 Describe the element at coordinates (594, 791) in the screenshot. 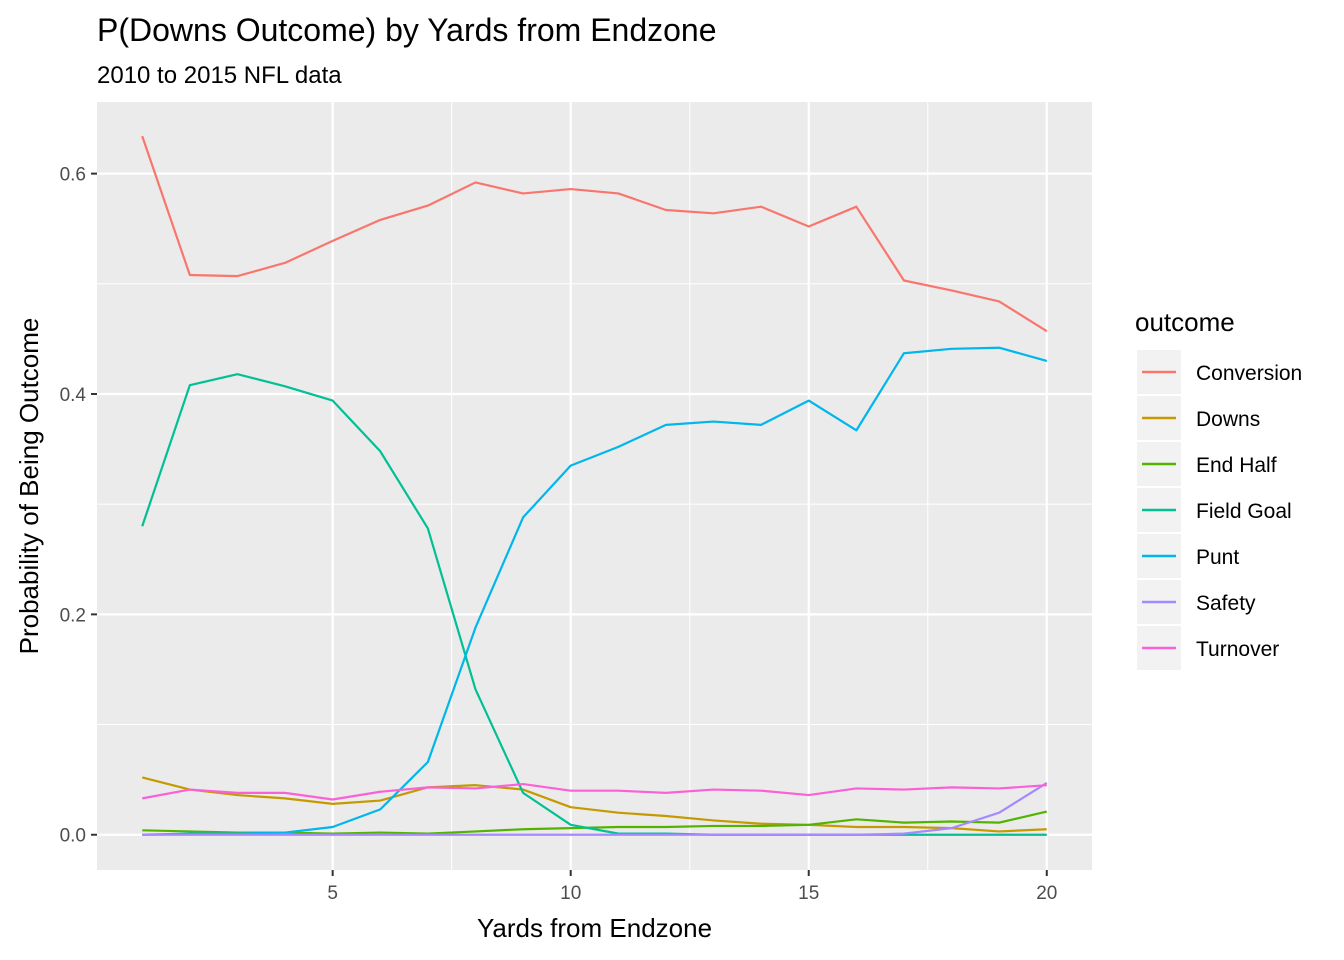

I see `series-line-turnover` at that location.